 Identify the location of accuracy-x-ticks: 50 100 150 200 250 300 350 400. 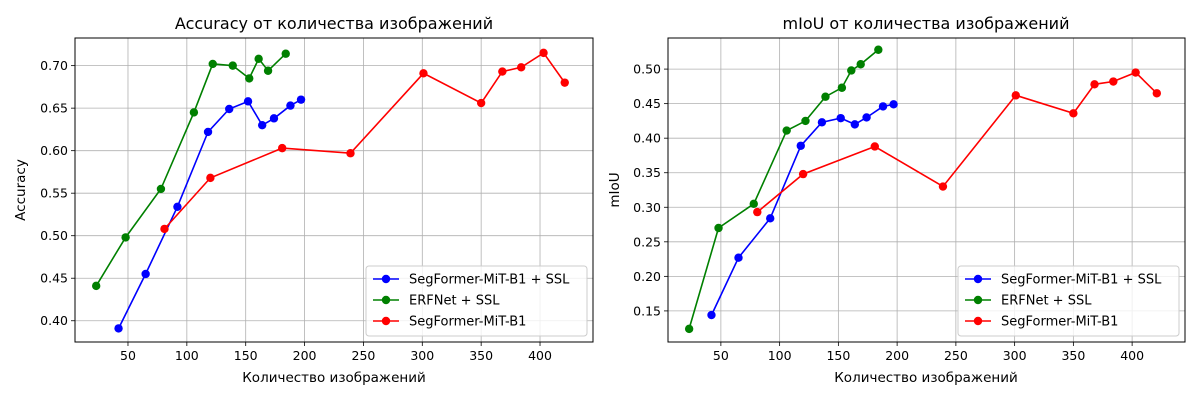
(336, 352).